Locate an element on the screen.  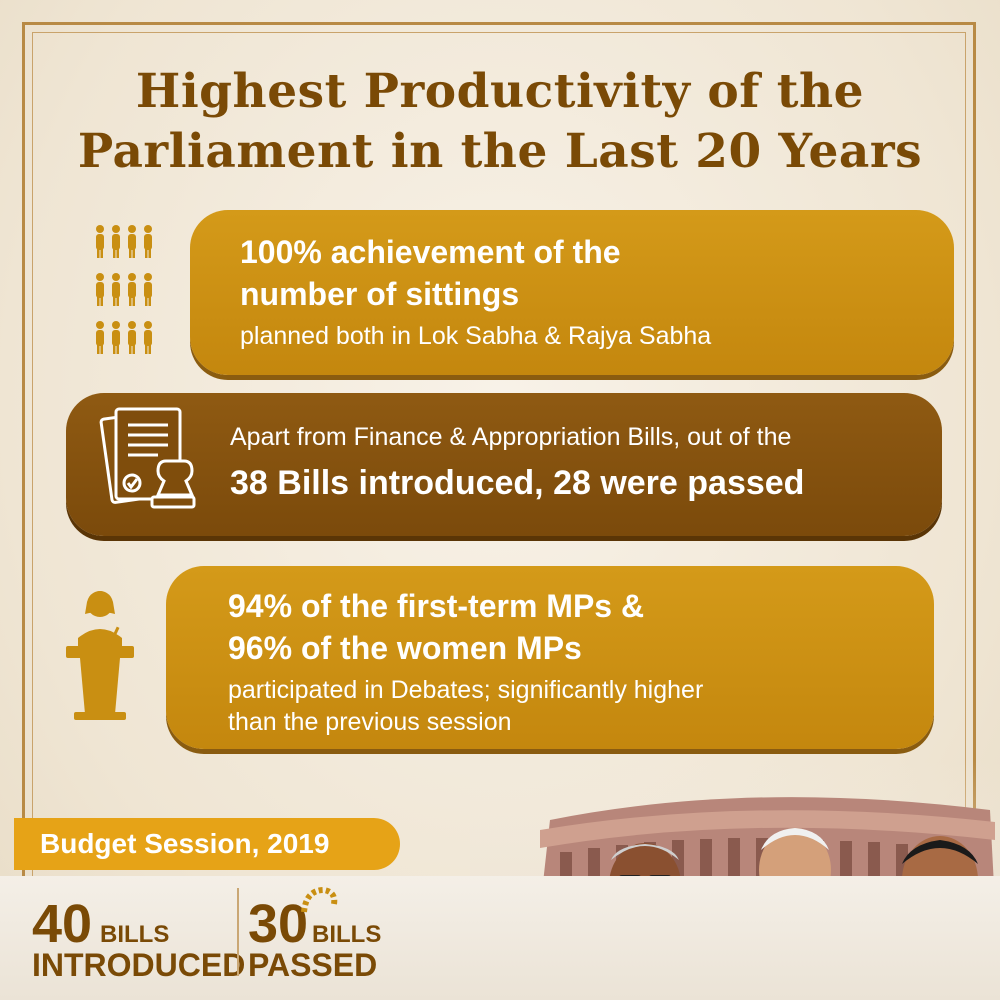
stats-divider is located at coordinates (238, 932).